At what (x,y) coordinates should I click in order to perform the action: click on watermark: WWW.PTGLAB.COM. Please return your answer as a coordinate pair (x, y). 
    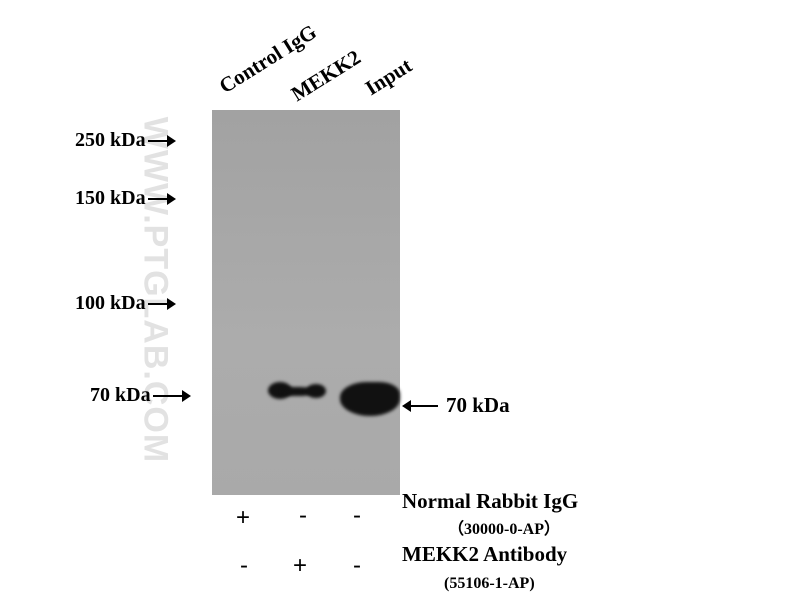
    Looking at the image, I should click on (155, 290).